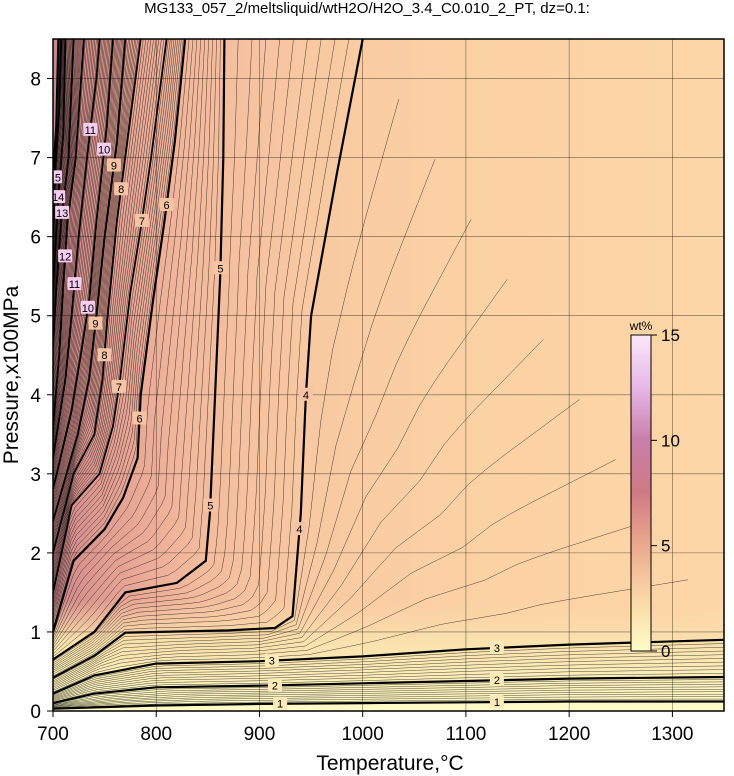 This screenshot has width=734, height=776. I want to click on x-tick-label: 800, so click(156, 734).